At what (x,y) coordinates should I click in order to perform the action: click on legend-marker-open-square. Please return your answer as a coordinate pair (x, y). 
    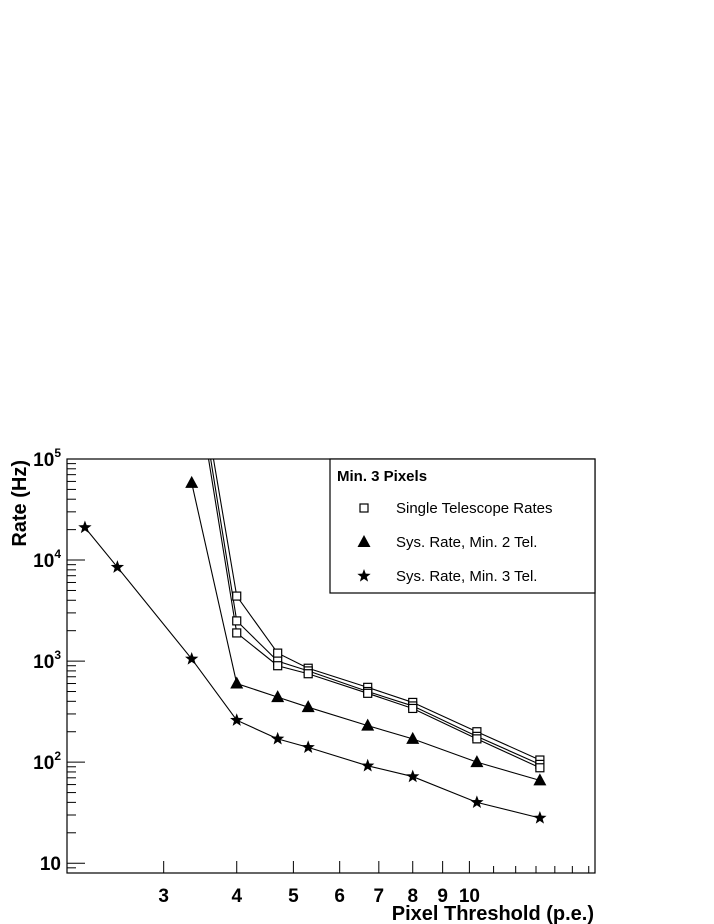
    Looking at the image, I should click on (364, 508).